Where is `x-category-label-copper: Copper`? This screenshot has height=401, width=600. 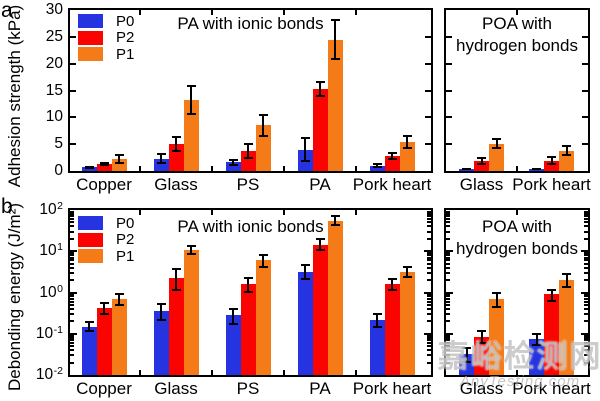 x-category-label-copper: Copper is located at coordinates (104, 184).